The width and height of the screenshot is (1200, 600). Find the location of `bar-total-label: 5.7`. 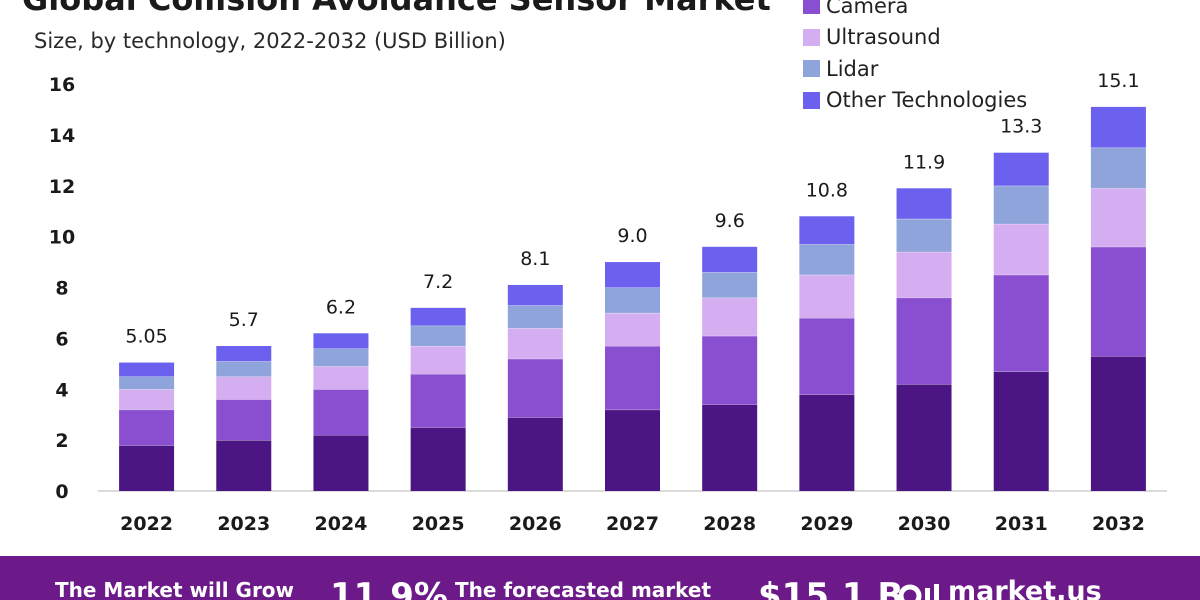

bar-total-label: 5.7 is located at coordinates (244, 320).